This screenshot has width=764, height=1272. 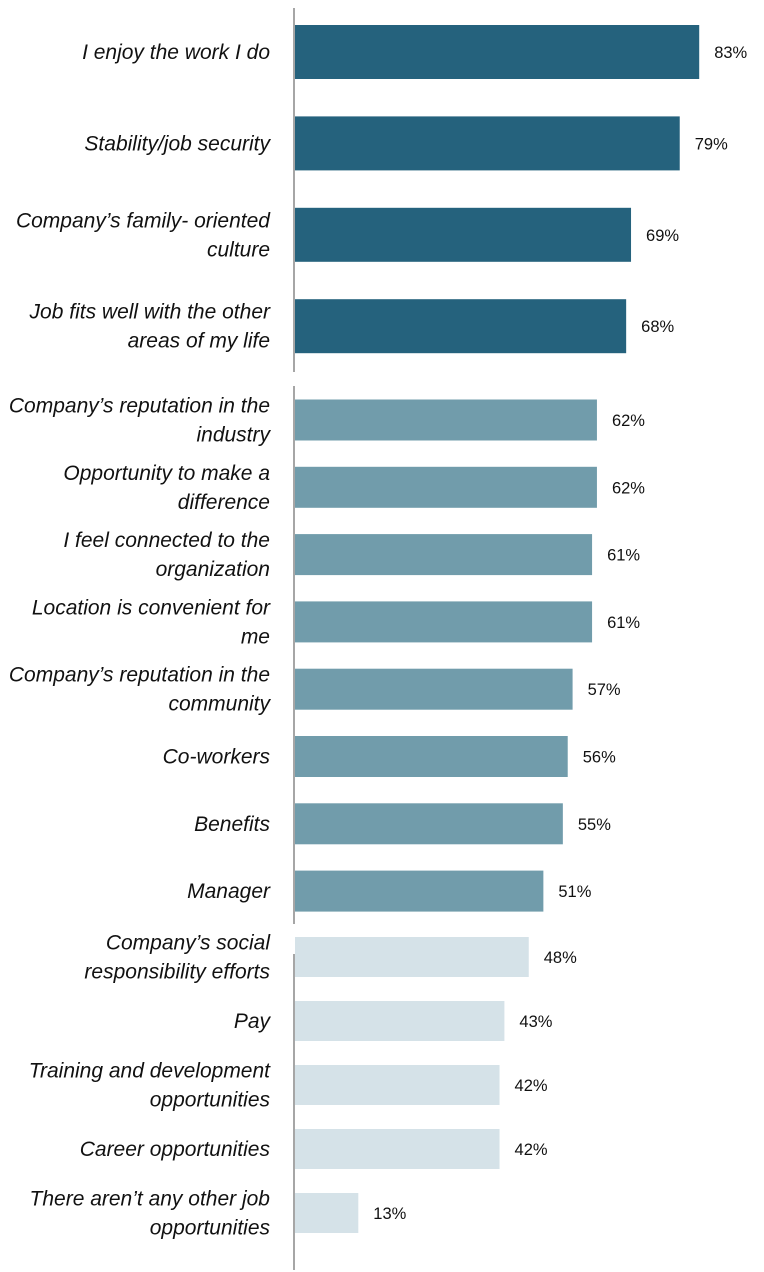 What do you see at coordinates (574, 892) in the screenshot?
I see `data-label: 51%` at bounding box center [574, 892].